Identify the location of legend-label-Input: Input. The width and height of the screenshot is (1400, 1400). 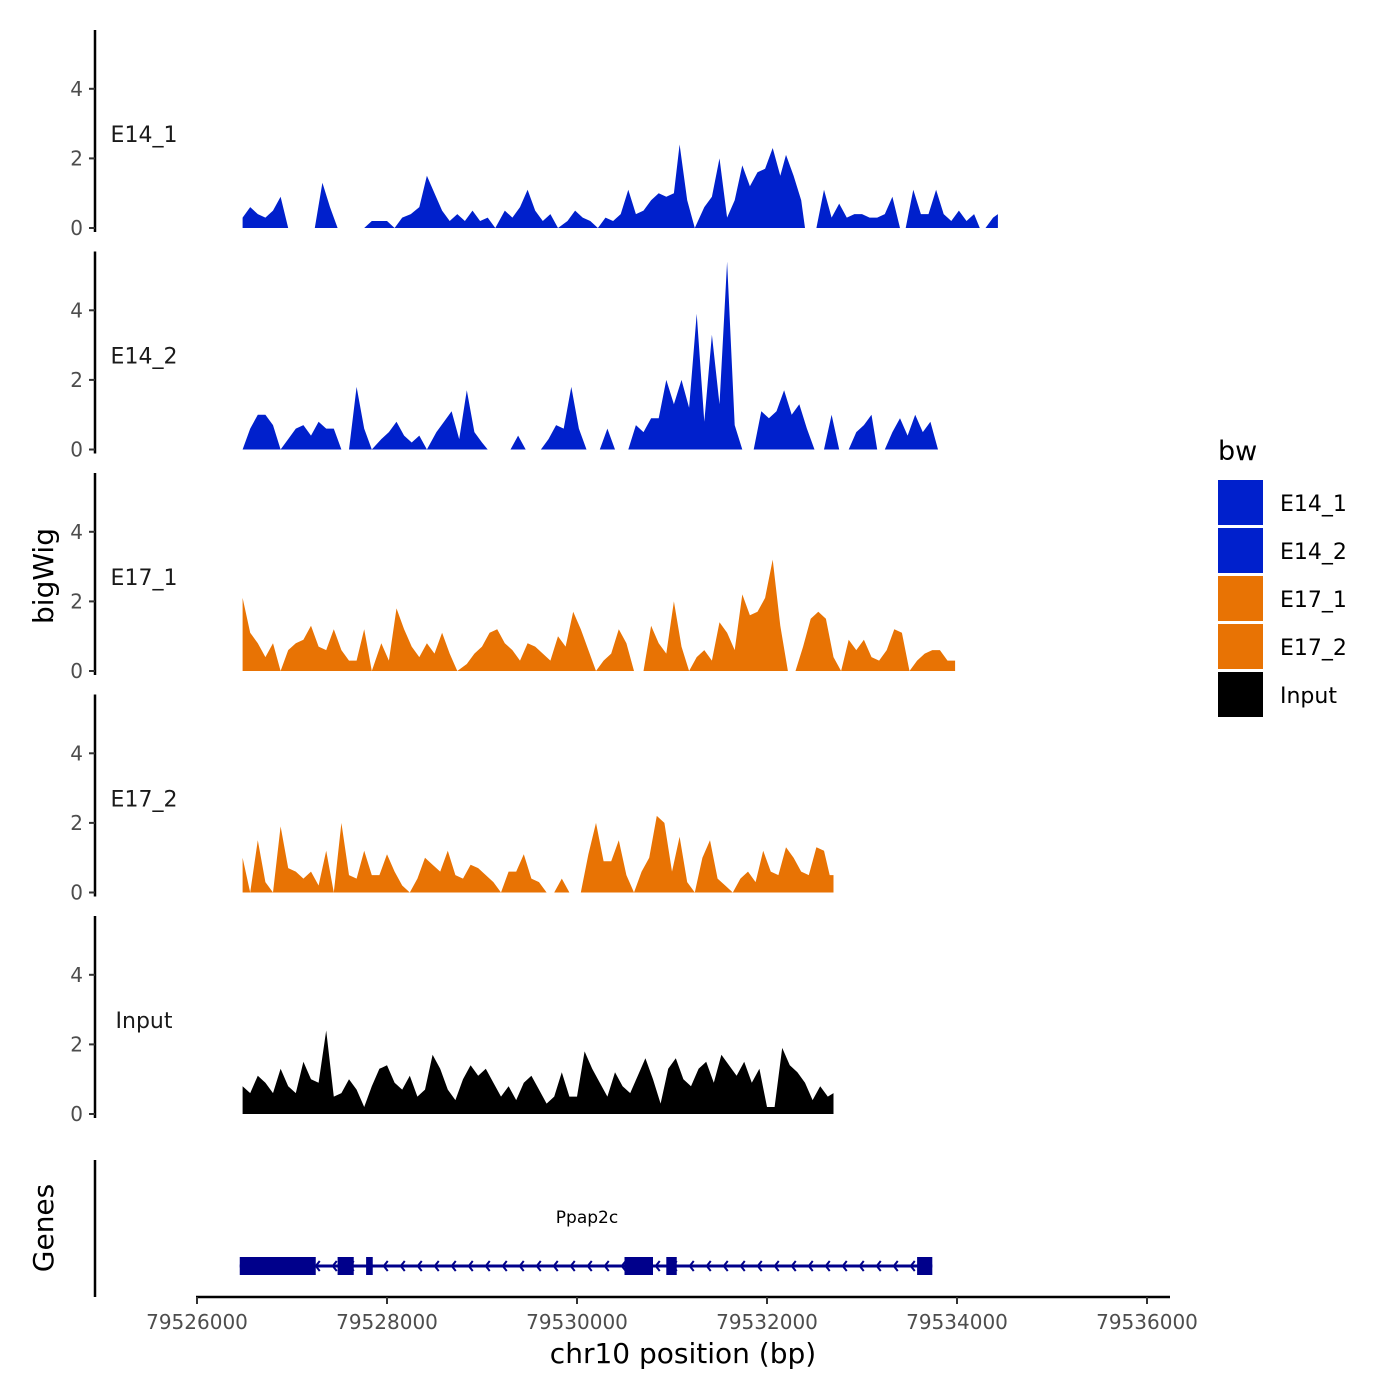
(1308, 696).